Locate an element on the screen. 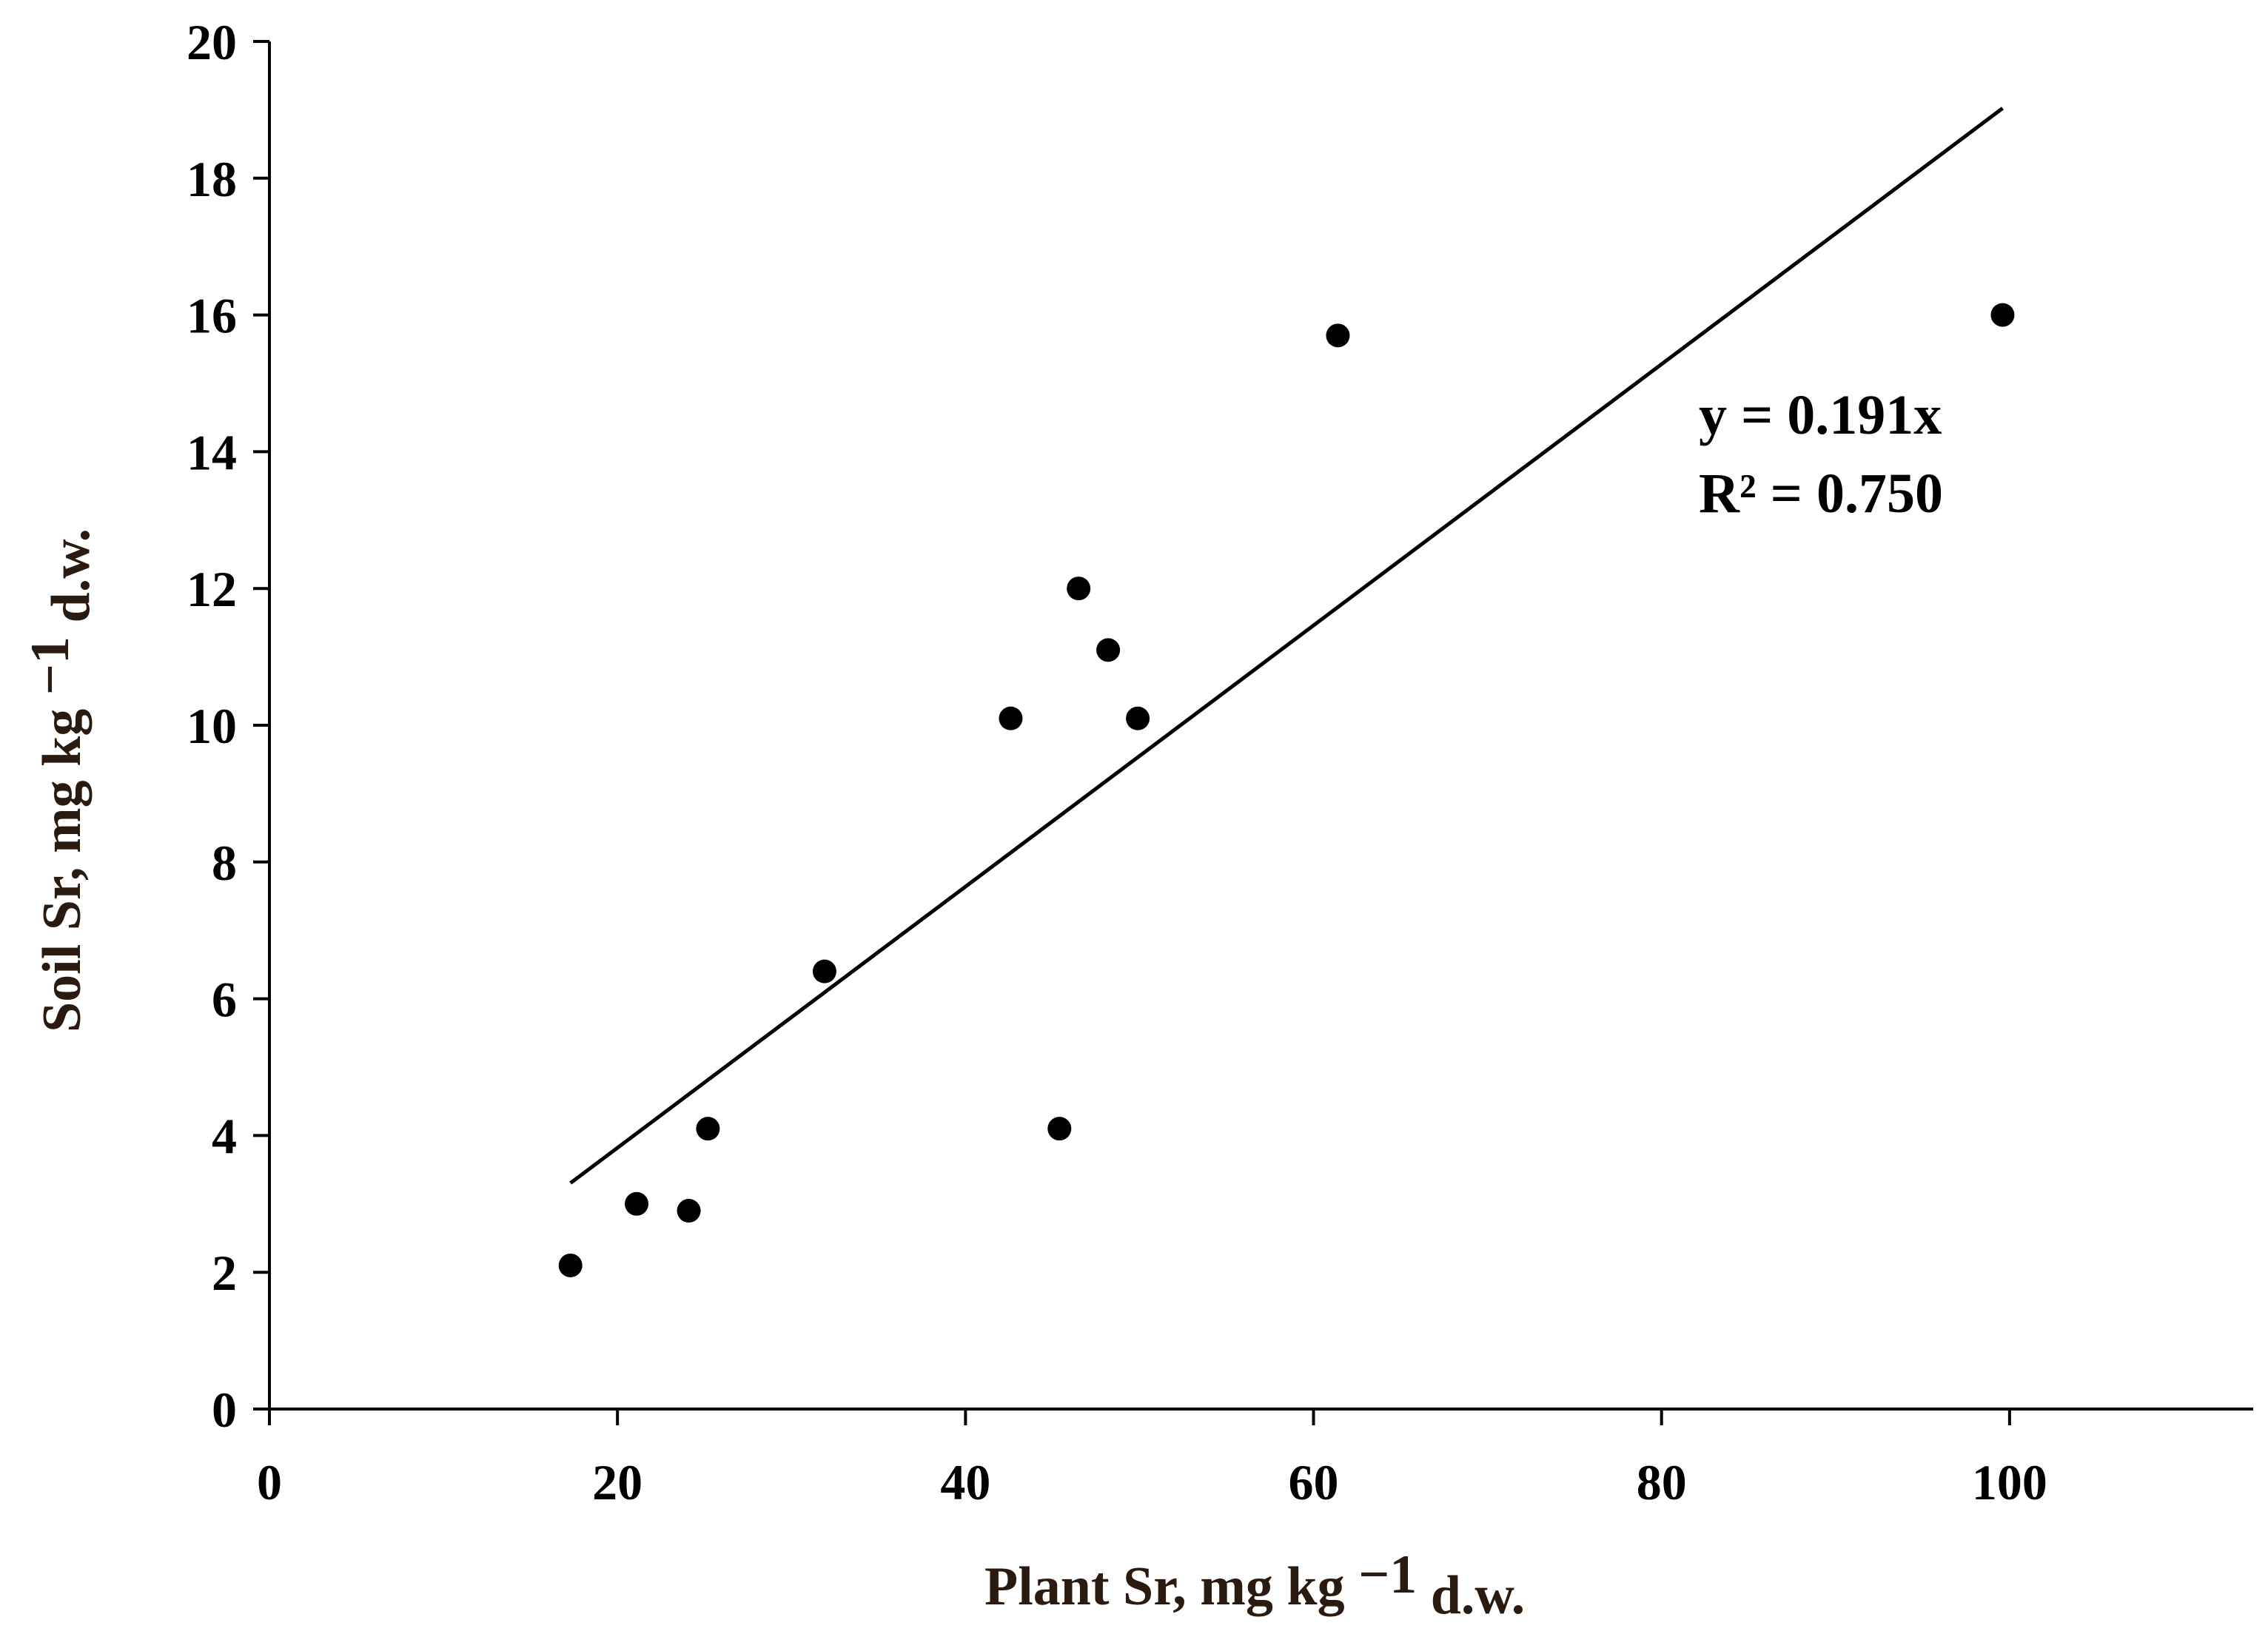 This screenshot has height=1634, width=2268. y-ticks: 0 2 4 6 8 10 12 14 16 18 20 is located at coordinates (228, 726).